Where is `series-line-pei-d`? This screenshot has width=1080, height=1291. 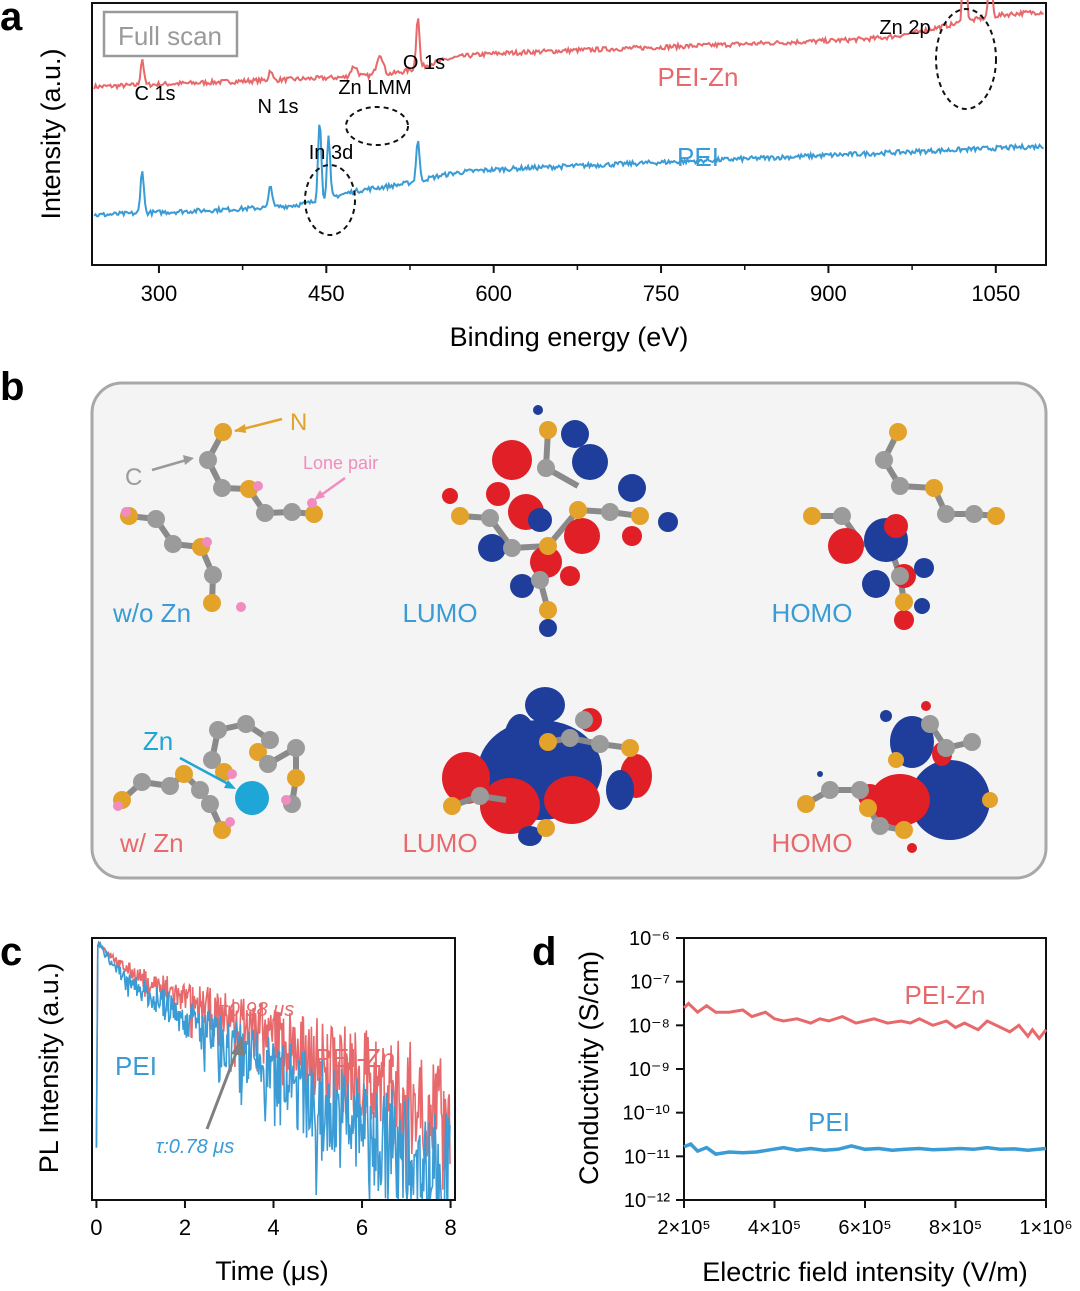
series-line-pei-d is located at coordinates (865, 1149).